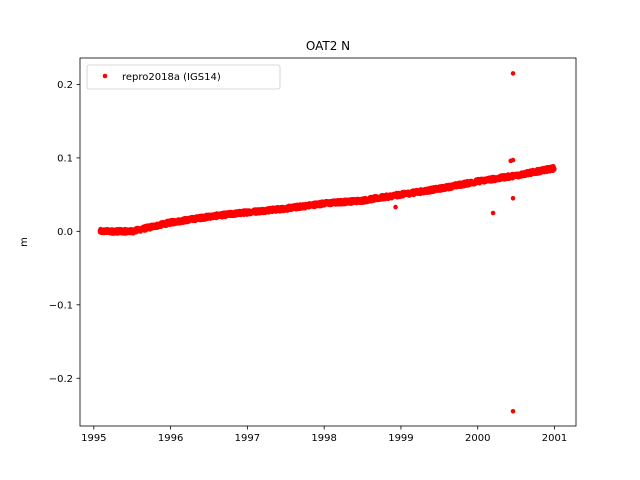  Describe the element at coordinates (93, 438) in the screenshot. I see `x-tick-label: 1995` at that location.